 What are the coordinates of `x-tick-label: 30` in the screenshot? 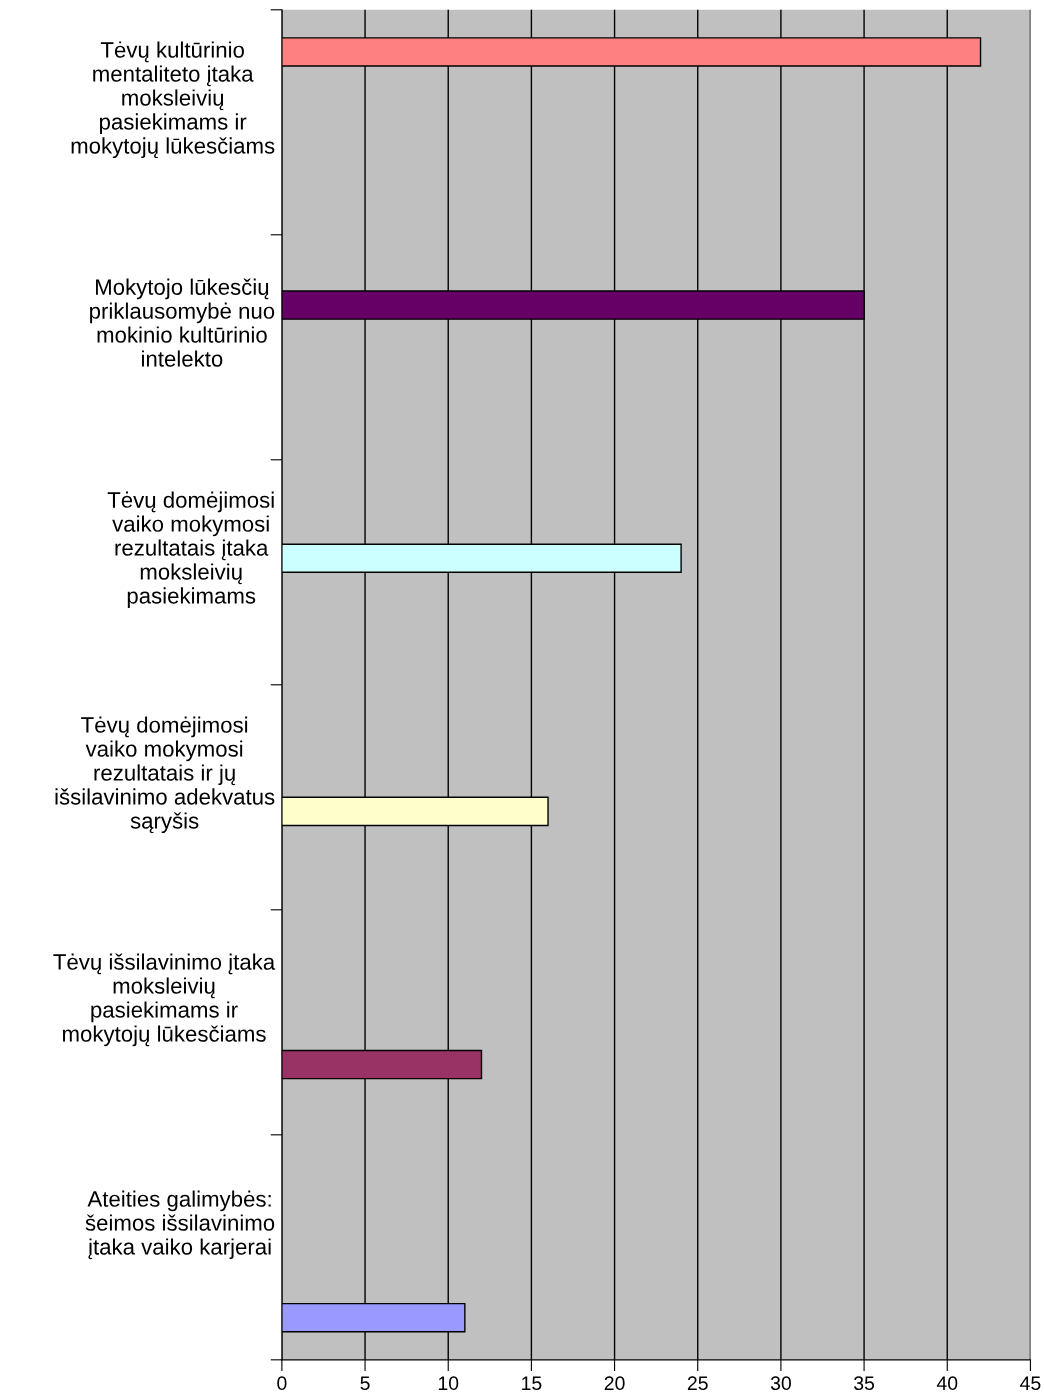 It's located at (780, 1383).